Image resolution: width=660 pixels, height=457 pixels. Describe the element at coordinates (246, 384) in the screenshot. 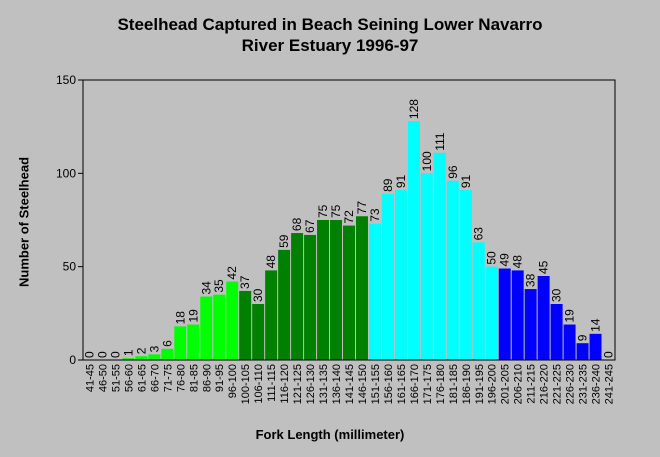

I see `x-tick-label: 100-105` at that location.